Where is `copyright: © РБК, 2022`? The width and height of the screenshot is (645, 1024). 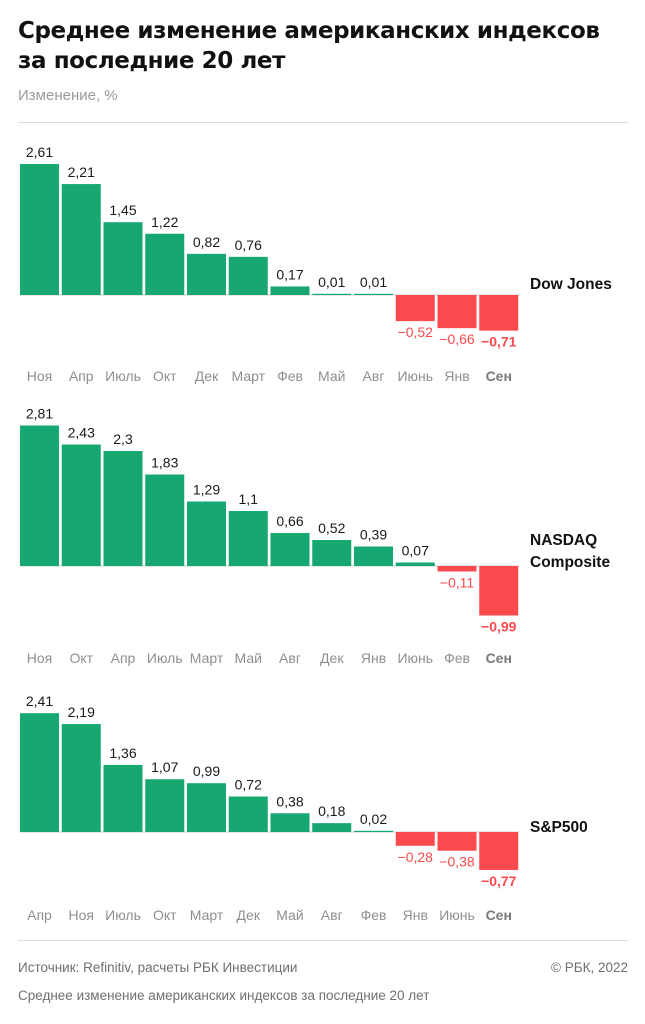
copyright: © РБК, 2022 is located at coordinates (589, 967).